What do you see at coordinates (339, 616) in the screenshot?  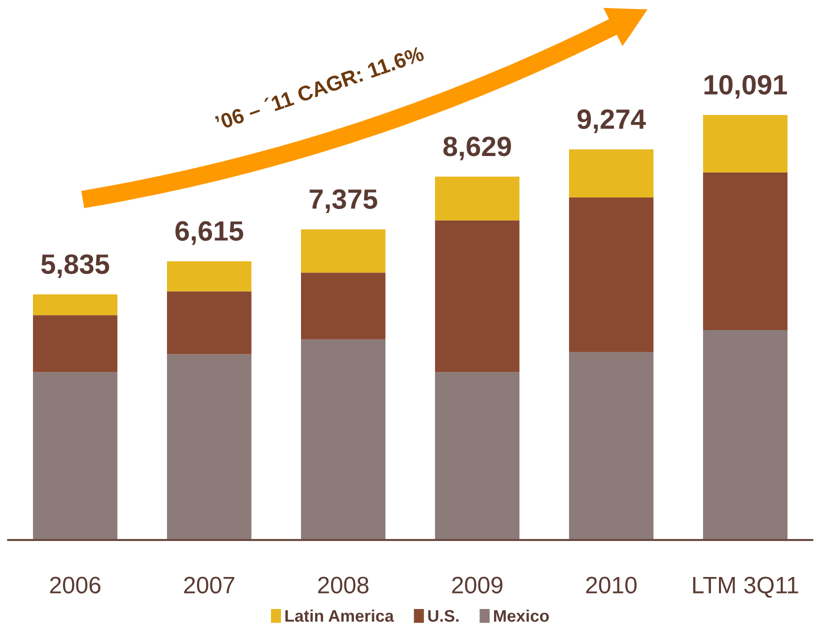 I see `legend-label: Latin America` at bounding box center [339, 616].